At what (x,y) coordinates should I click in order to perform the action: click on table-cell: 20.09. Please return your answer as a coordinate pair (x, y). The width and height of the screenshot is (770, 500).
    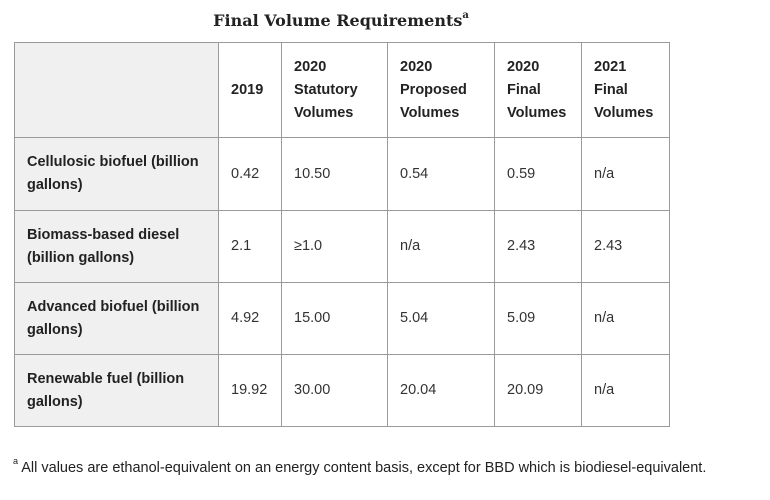
    Looking at the image, I should click on (538, 390).